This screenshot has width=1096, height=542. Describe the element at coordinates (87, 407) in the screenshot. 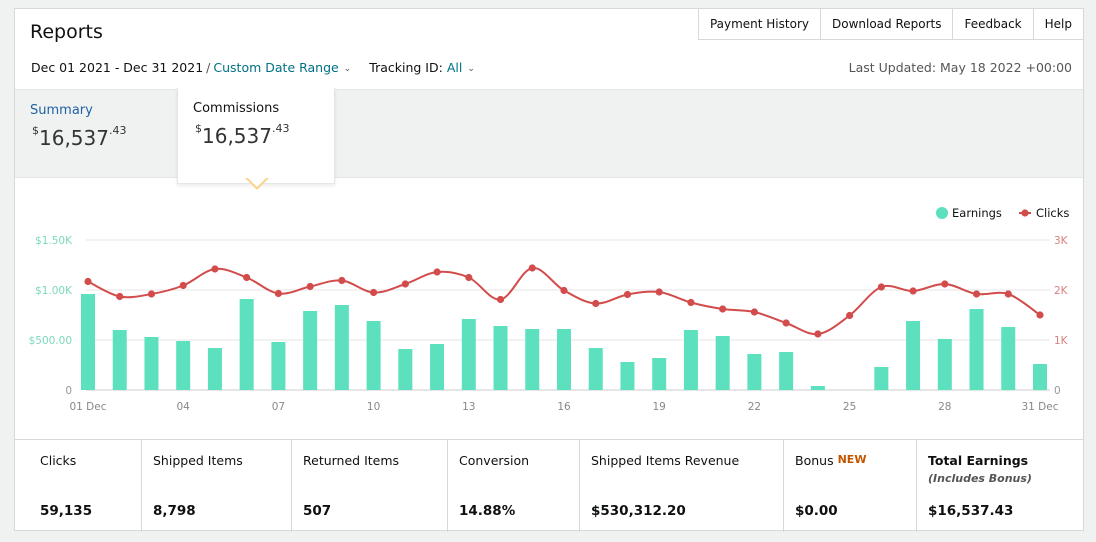

I see `x-tick-label: 01 Dec` at that location.